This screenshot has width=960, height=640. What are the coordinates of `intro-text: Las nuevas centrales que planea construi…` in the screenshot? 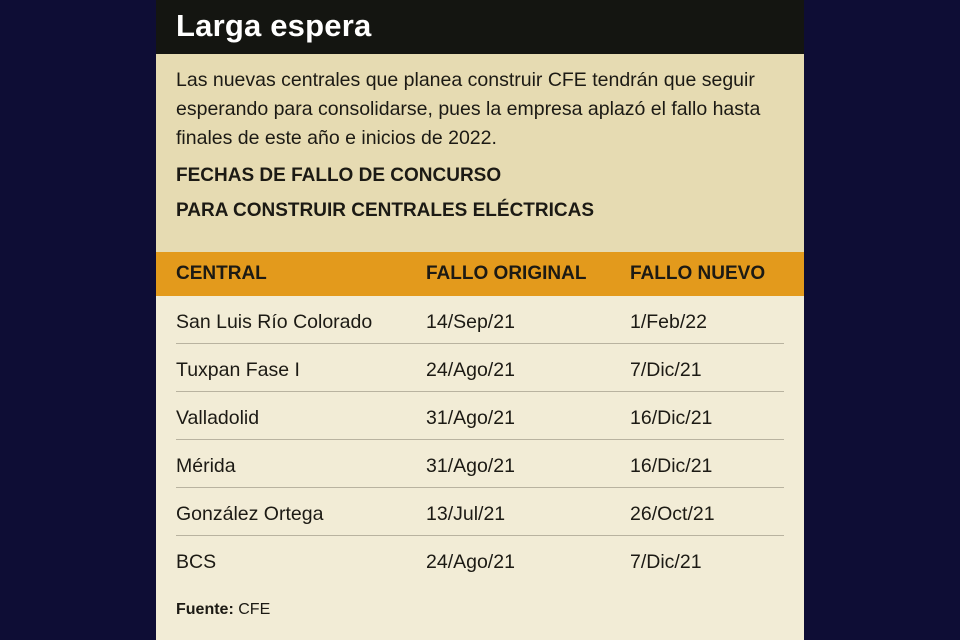 It's located at (468, 109).